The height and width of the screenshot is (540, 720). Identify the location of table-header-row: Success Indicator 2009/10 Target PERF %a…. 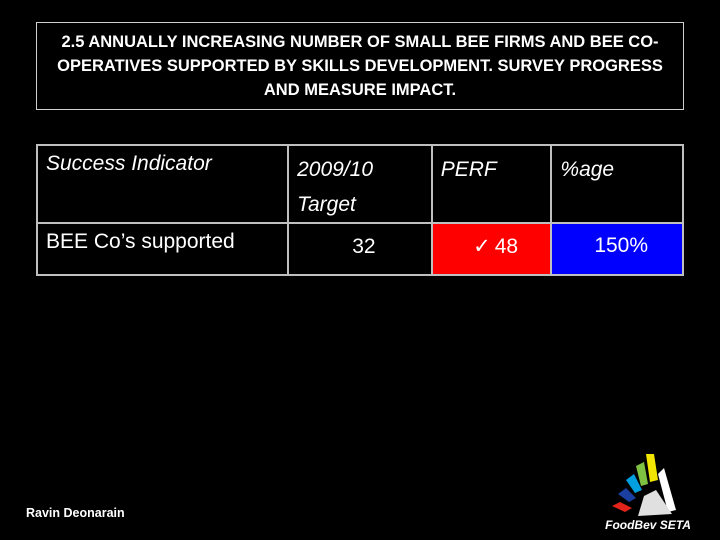
(359, 184).